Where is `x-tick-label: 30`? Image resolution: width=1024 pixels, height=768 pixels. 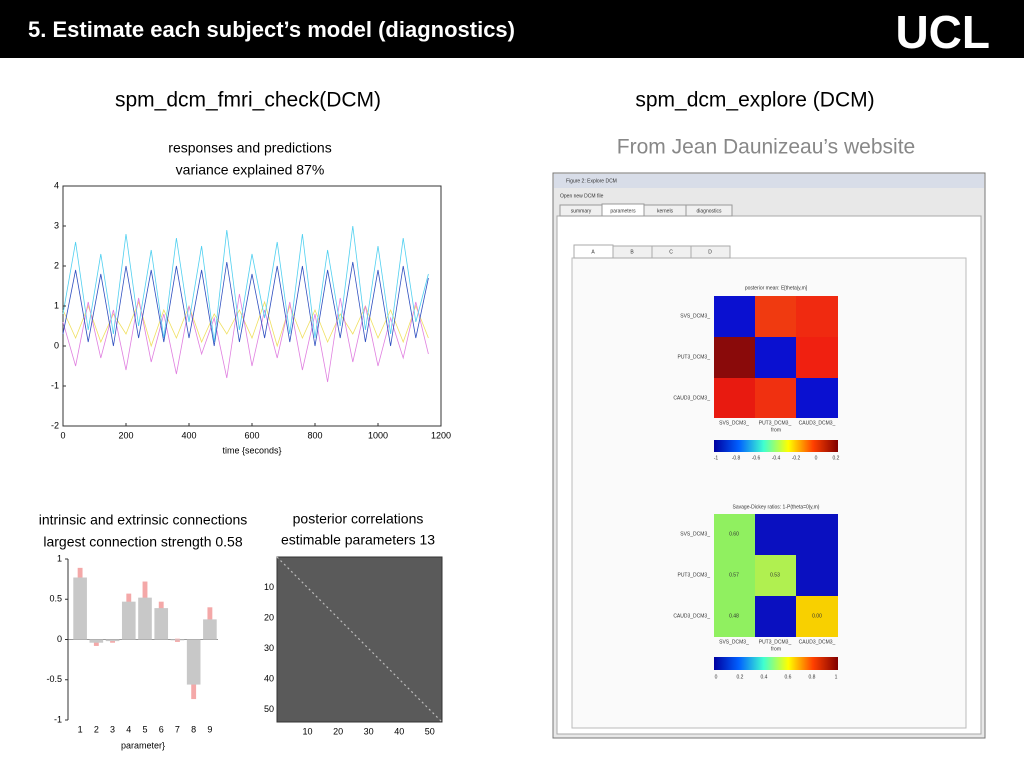 x-tick-label: 30 is located at coordinates (369, 731).